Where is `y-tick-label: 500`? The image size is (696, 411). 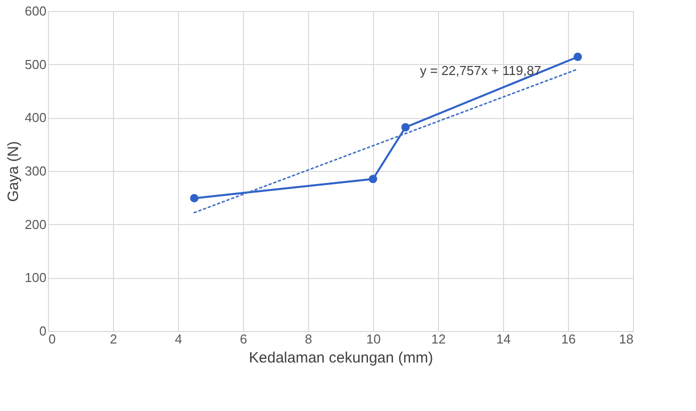
y-tick-label: 500 is located at coordinates (35, 64).